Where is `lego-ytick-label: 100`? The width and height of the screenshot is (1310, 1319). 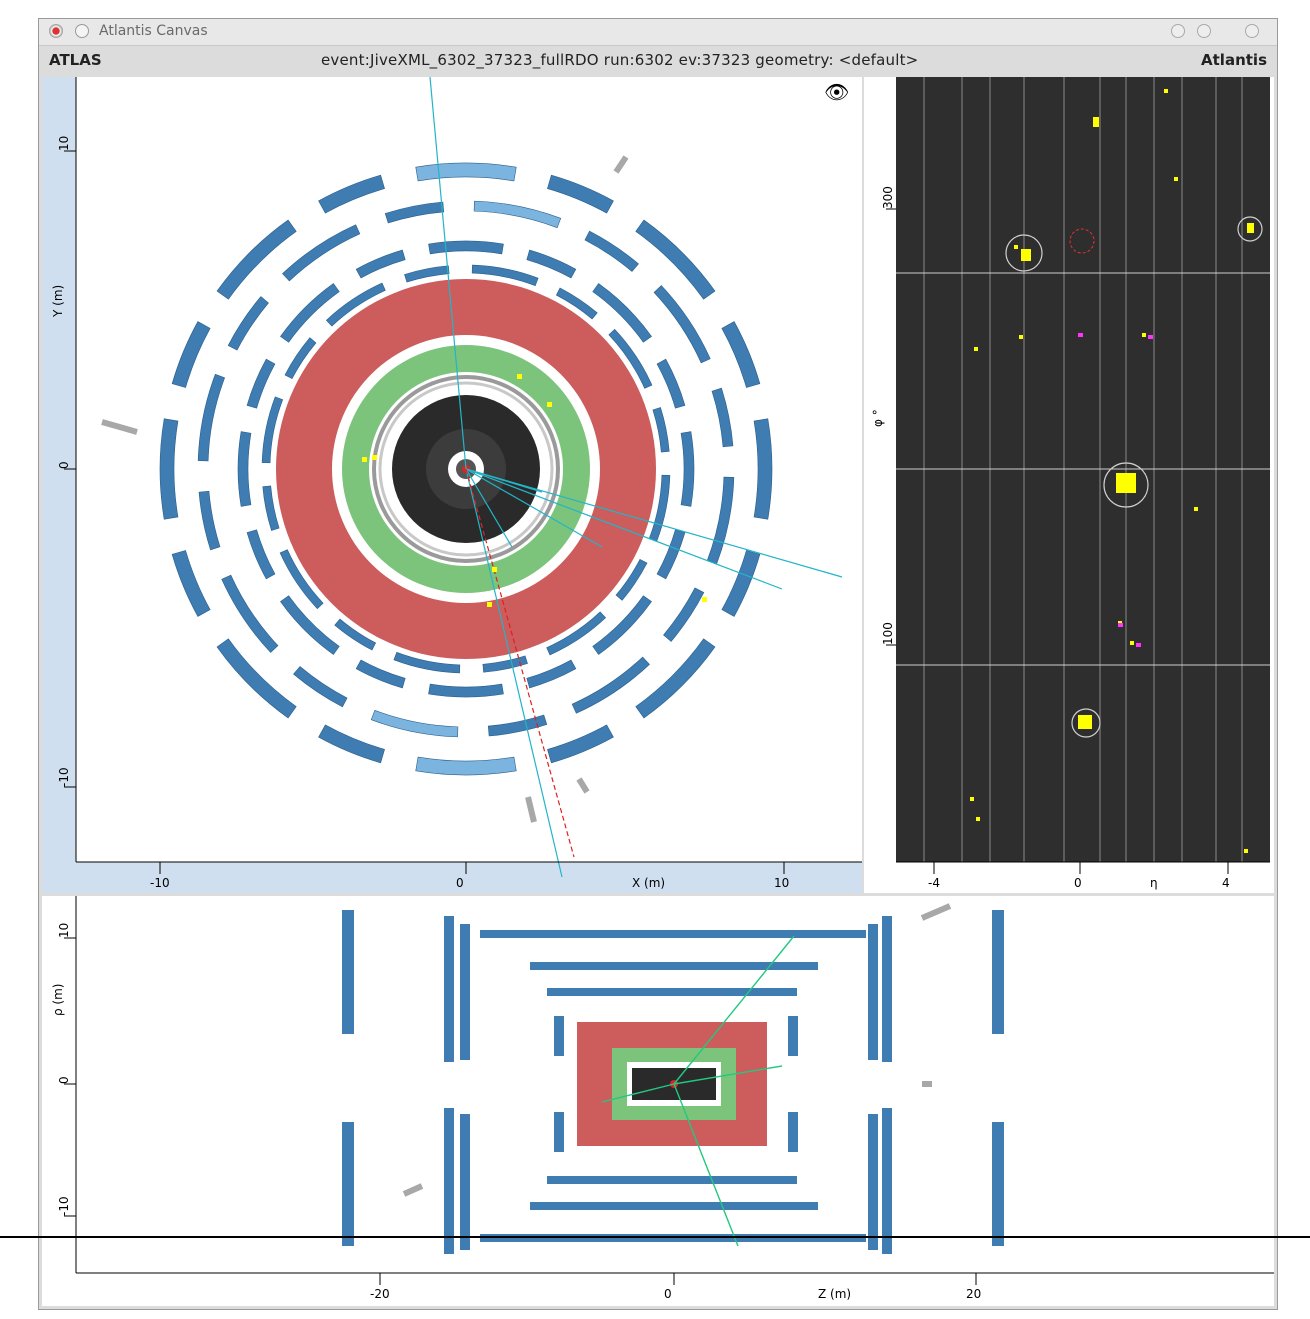
lego-ytick-label: 100 is located at coordinates (888, 633).